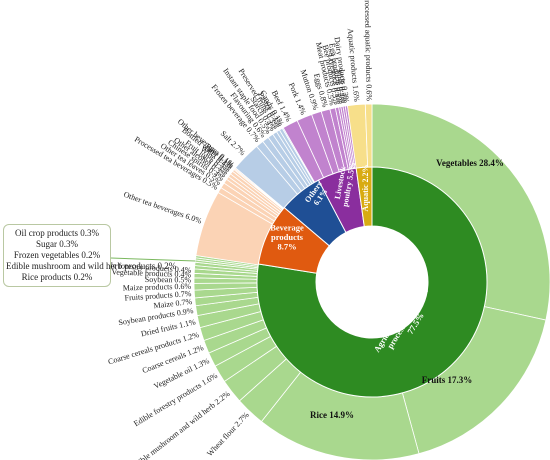  Describe the element at coordinates (157, 287) in the screenshot. I see `outer-label-maize-products-0-6: Maize products 0.6%` at that location.